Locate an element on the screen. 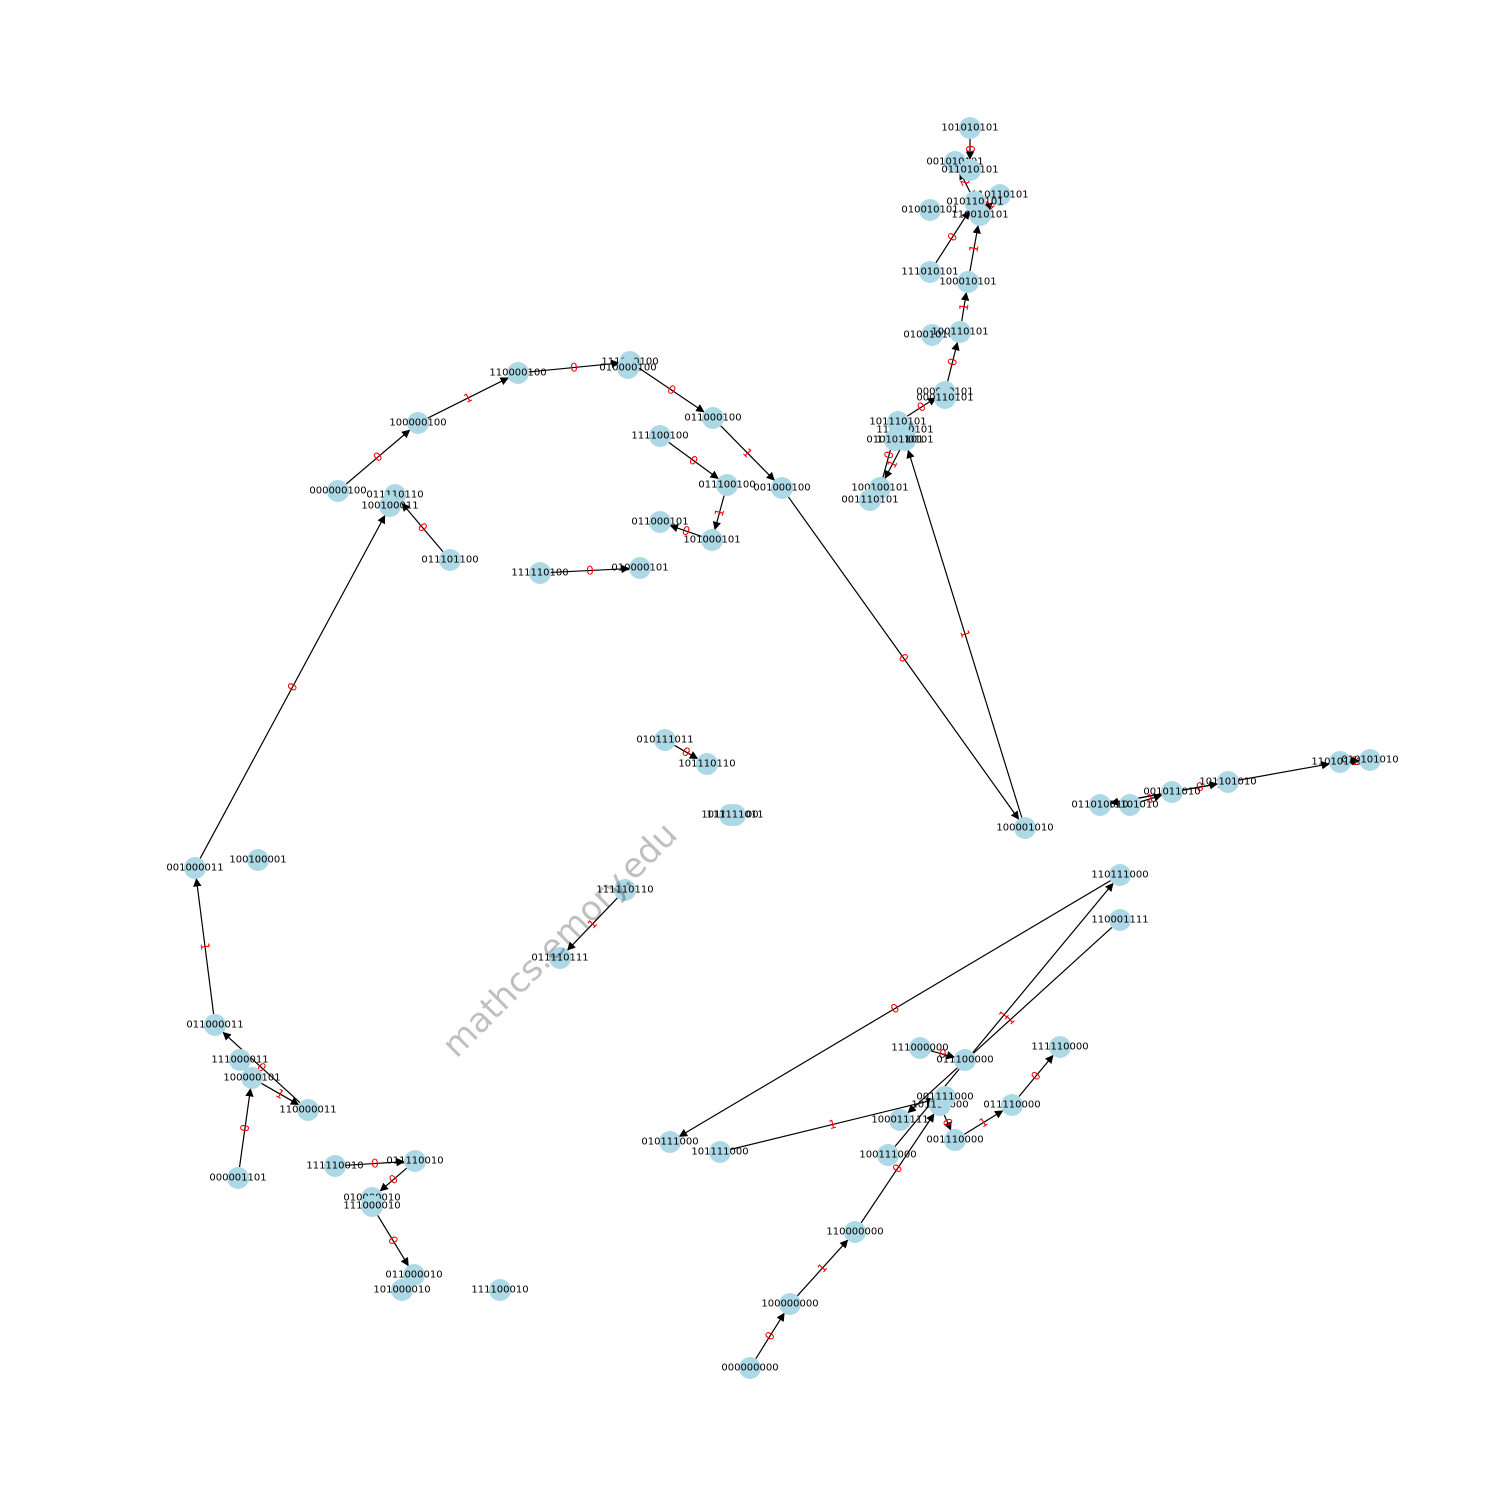 Image resolution: width=1500 pixels, height=1500 pixels. node-label: 111100100 is located at coordinates (659, 436).